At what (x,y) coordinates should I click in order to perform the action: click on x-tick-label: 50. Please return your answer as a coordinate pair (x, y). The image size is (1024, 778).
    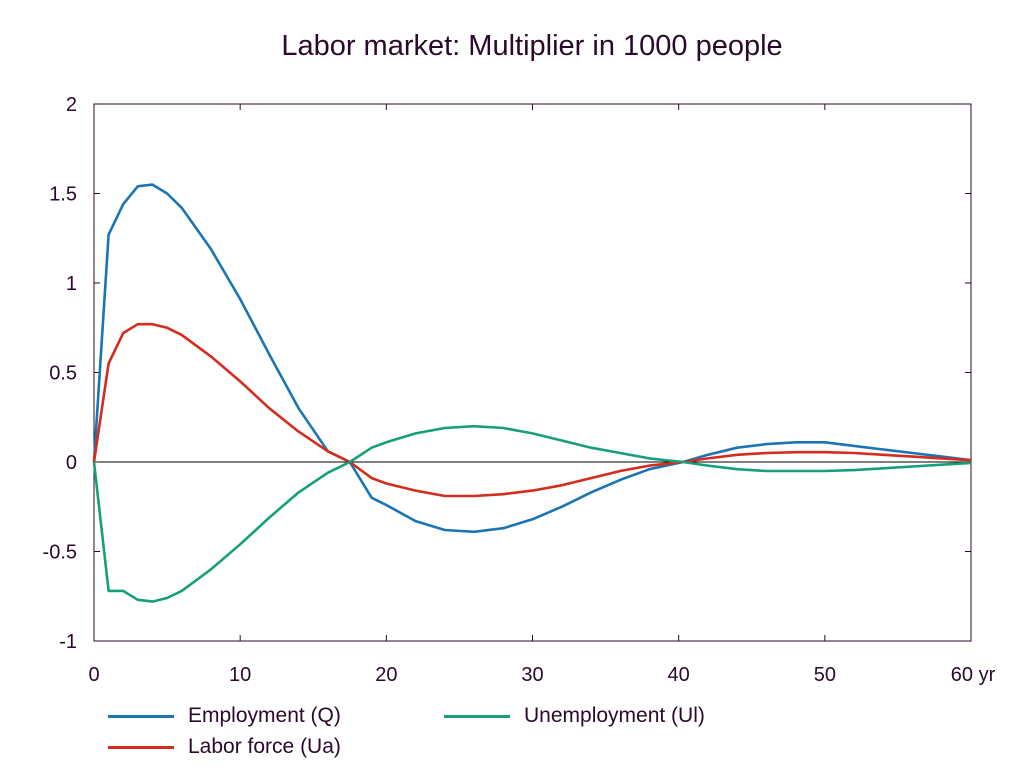
    Looking at the image, I should click on (825, 675).